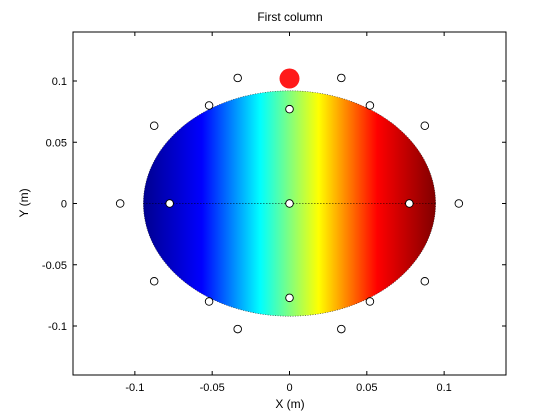 Image resolution: width=560 pixels, height=420 pixels. I want to click on x-tick-label: -0.1, so click(134, 388).